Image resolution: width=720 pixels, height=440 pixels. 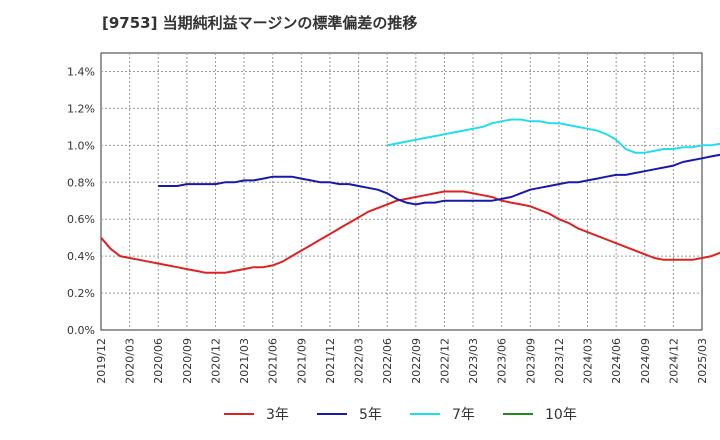 I want to click on x-tick-label: 2025/03, so click(x=702, y=361).